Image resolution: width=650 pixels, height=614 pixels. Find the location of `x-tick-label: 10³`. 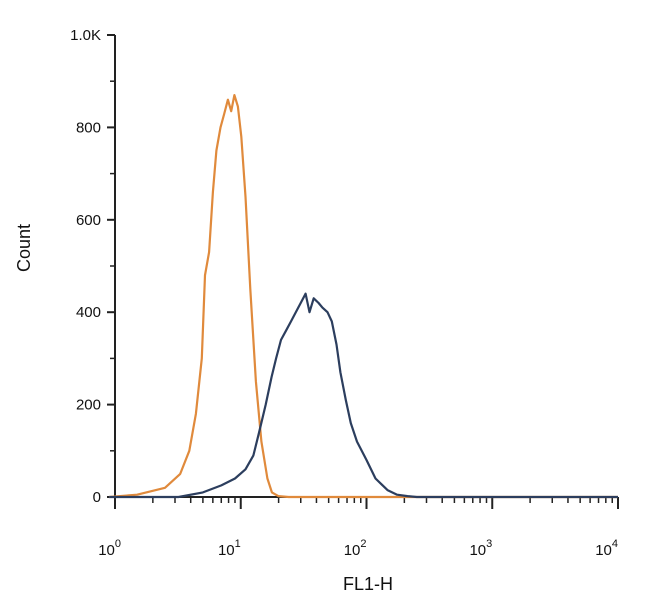

x-tick-label: 10³ is located at coordinates (480, 548).